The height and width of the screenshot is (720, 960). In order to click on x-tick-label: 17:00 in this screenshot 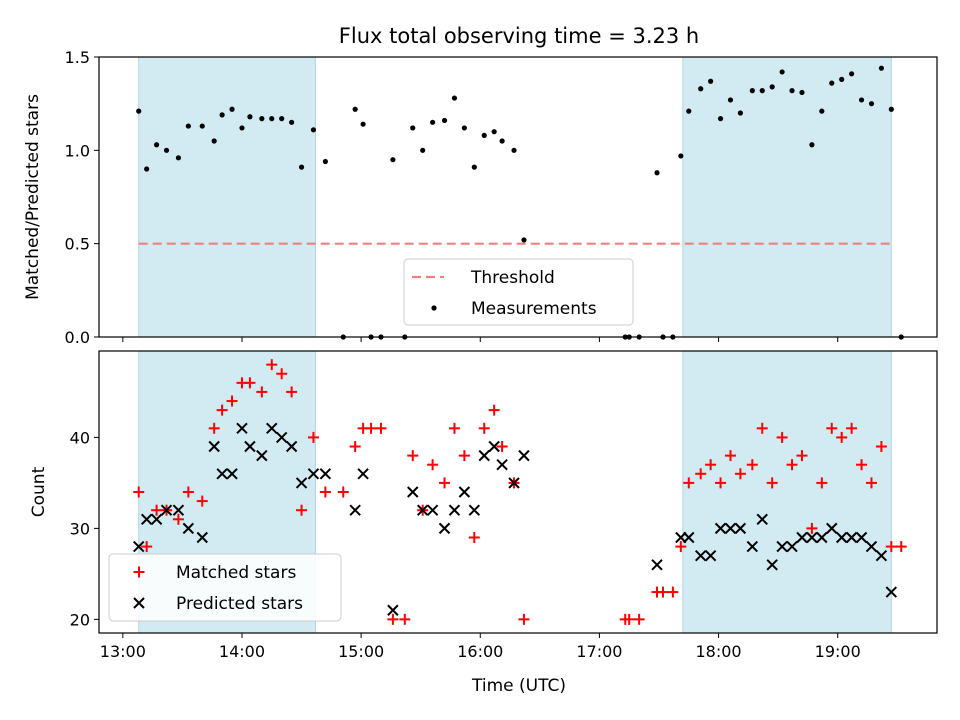, I will do `click(599, 651)`.